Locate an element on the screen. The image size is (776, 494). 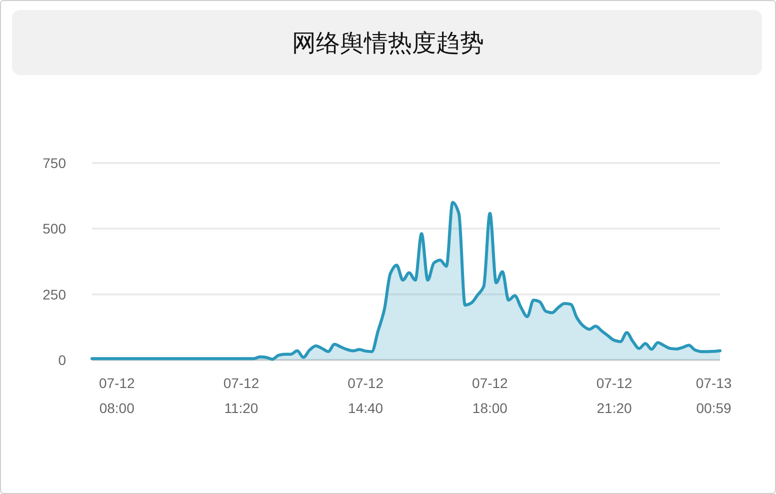
x-tick-label: 07-12 08:00 is located at coordinates (116, 395).